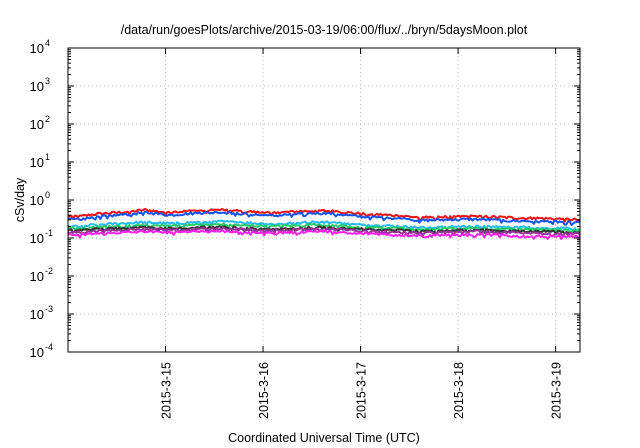 The image size is (640, 448). I want to click on y-tick-exponent: 0, so click(47, 195).